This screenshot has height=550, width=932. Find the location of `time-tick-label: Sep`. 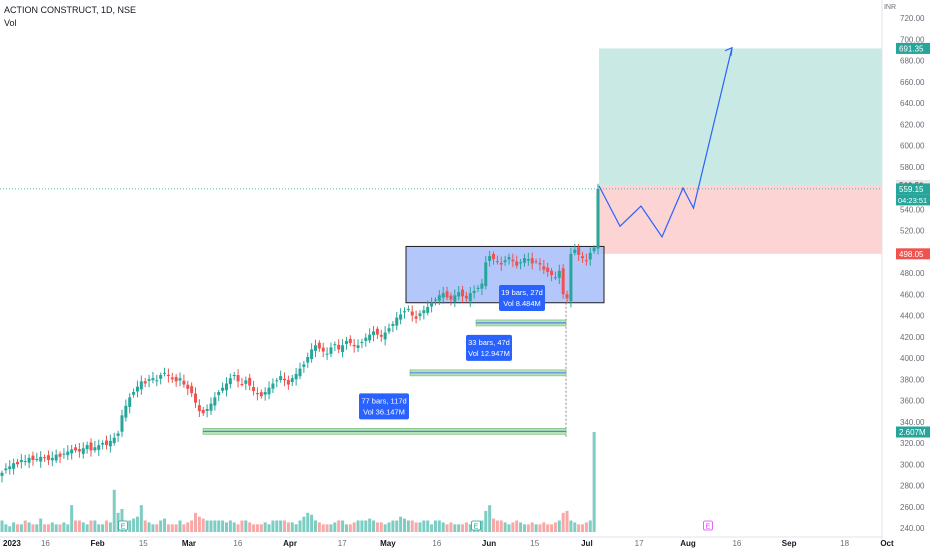

time-tick-label: Sep is located at coordinates (789, 543).